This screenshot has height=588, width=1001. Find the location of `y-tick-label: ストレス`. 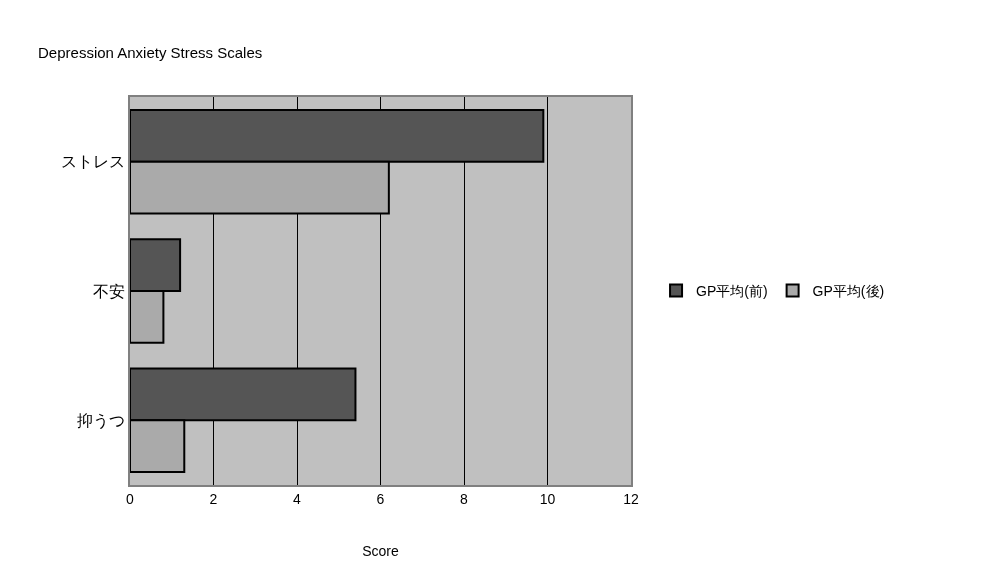

y-tick-label: ストレス is located at coordinates (92, 162).